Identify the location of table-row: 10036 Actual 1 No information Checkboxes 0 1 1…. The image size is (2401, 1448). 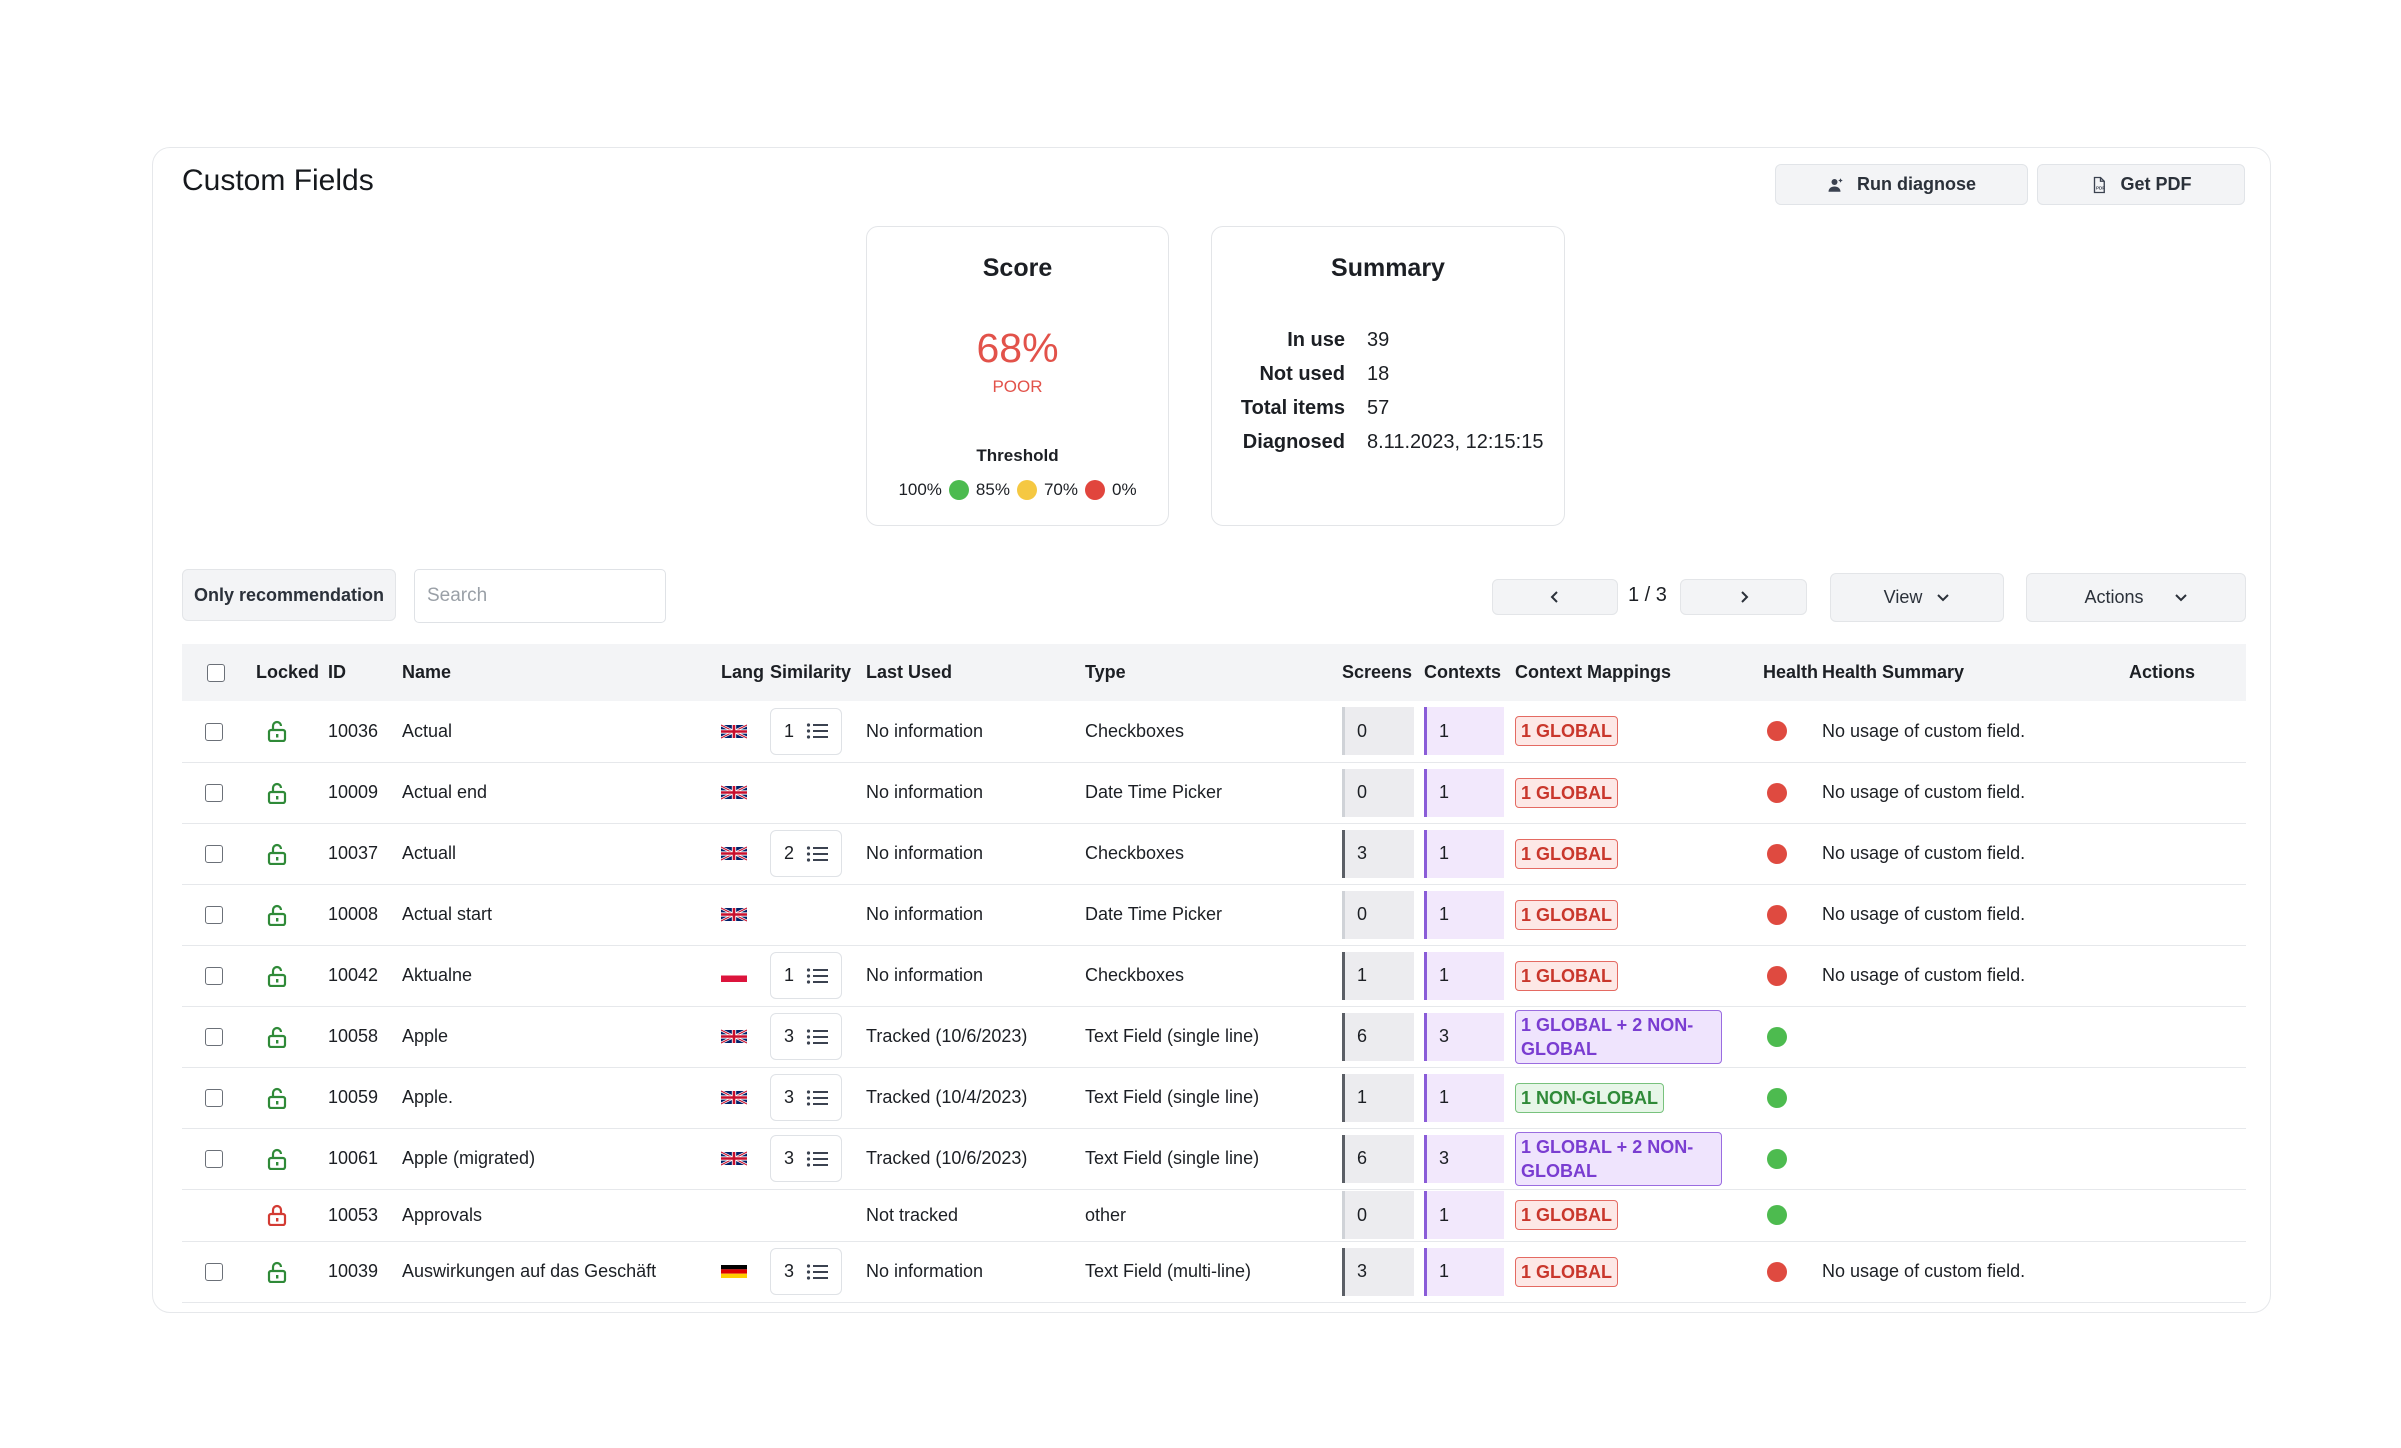
(1214, 732).